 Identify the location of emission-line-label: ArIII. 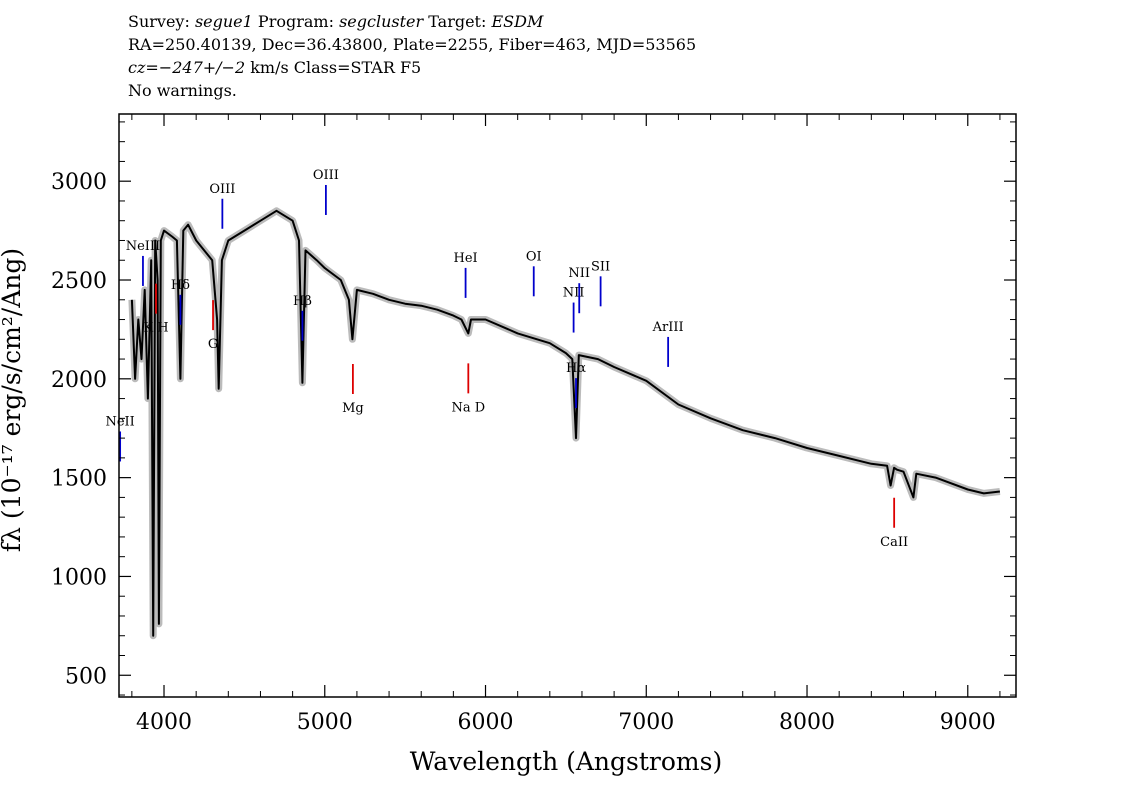
(668, 327).